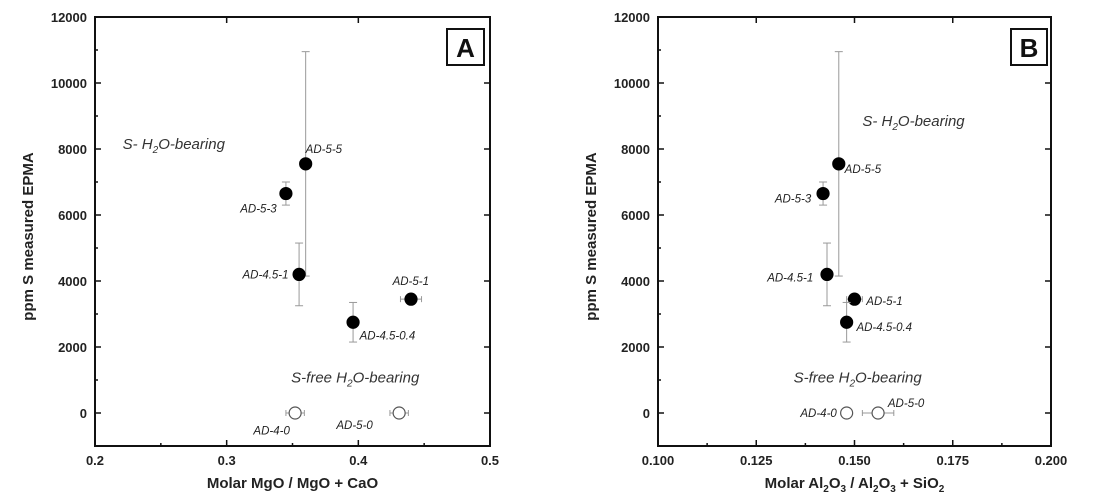  I want to click on label-part: + SiO, so click(917, 483).